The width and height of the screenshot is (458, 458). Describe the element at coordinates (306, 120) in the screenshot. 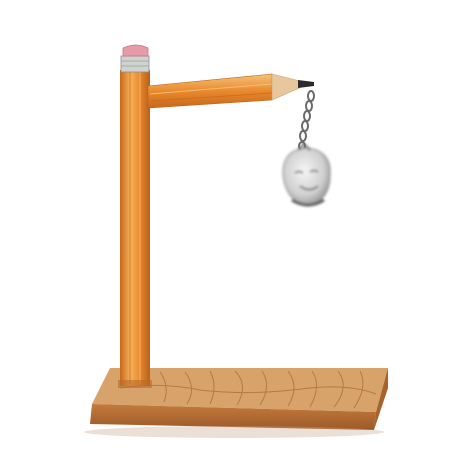

I see `chain-icon` at that location.